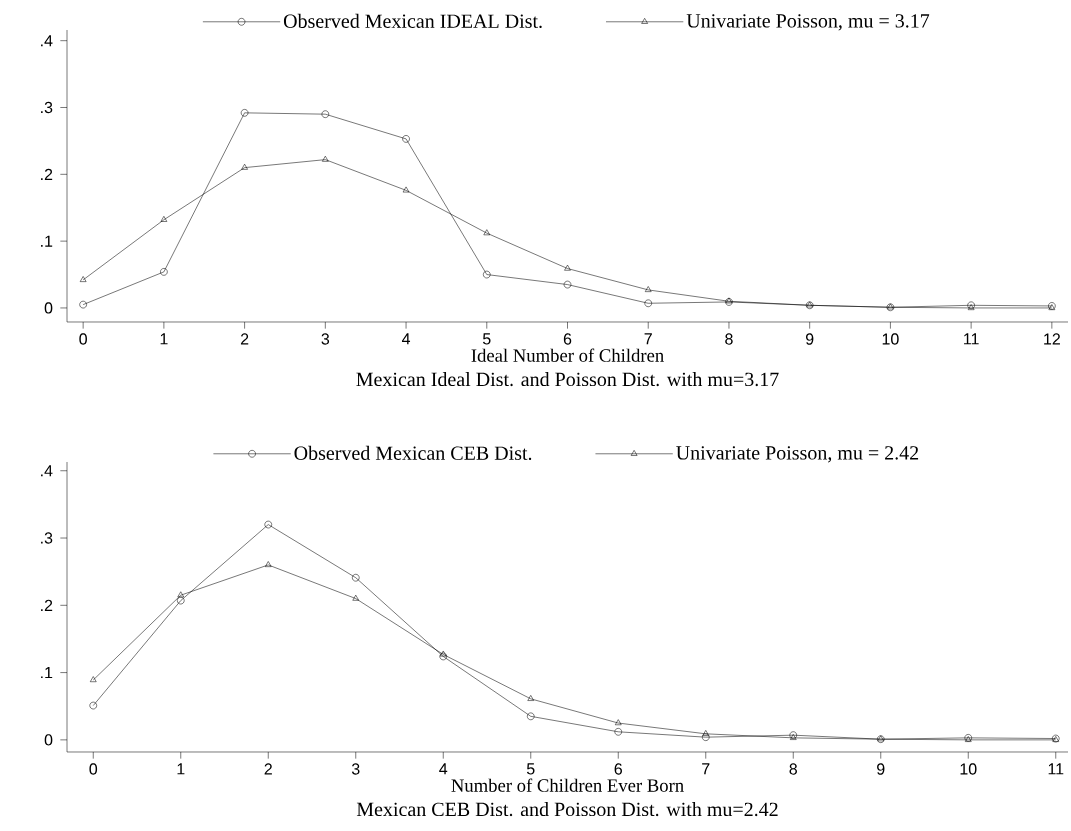  I want to click on legend-label: Observed Mexican IDEAL Dist., so click(412, 21).